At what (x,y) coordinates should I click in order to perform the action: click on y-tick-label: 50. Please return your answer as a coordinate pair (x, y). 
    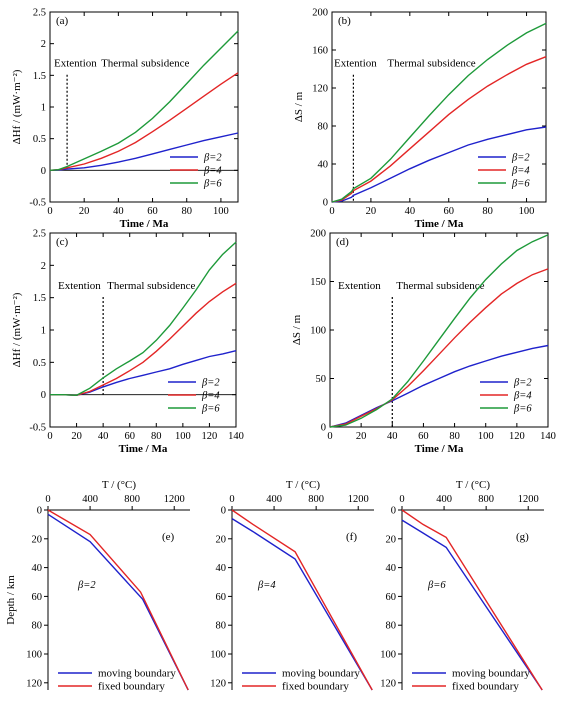
    Looking at the image, I should click on (321, 379).